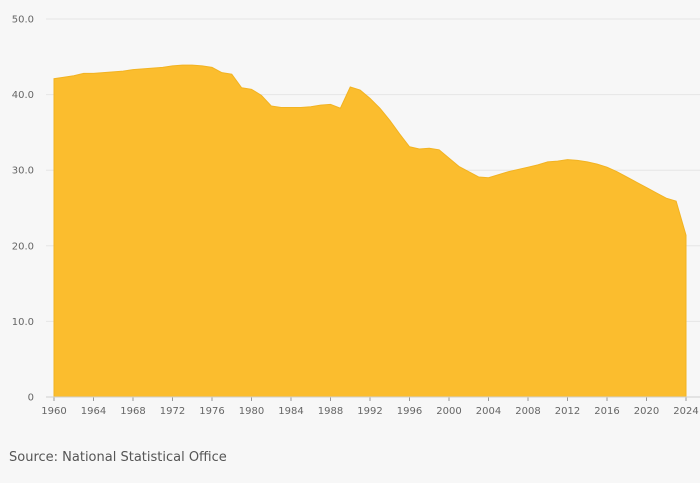 The width and height of the screenshot is (700, 483). What do you see at coordinates (330, 411) in the screenshot?
I see `x-tick-label: 1988` at bounding box center [330, 411].